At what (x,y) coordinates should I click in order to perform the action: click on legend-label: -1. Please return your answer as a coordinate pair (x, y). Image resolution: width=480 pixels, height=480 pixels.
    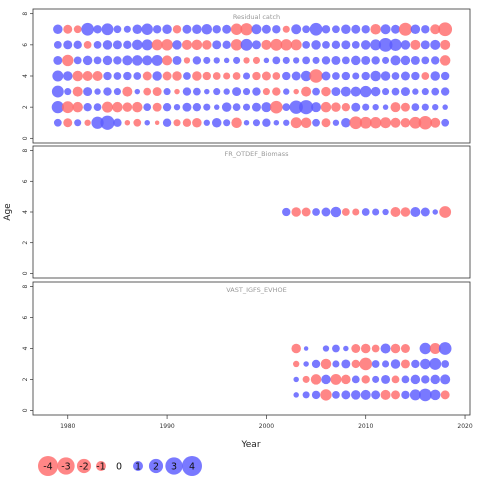
    Looking at the image, I should click on (100, 467).